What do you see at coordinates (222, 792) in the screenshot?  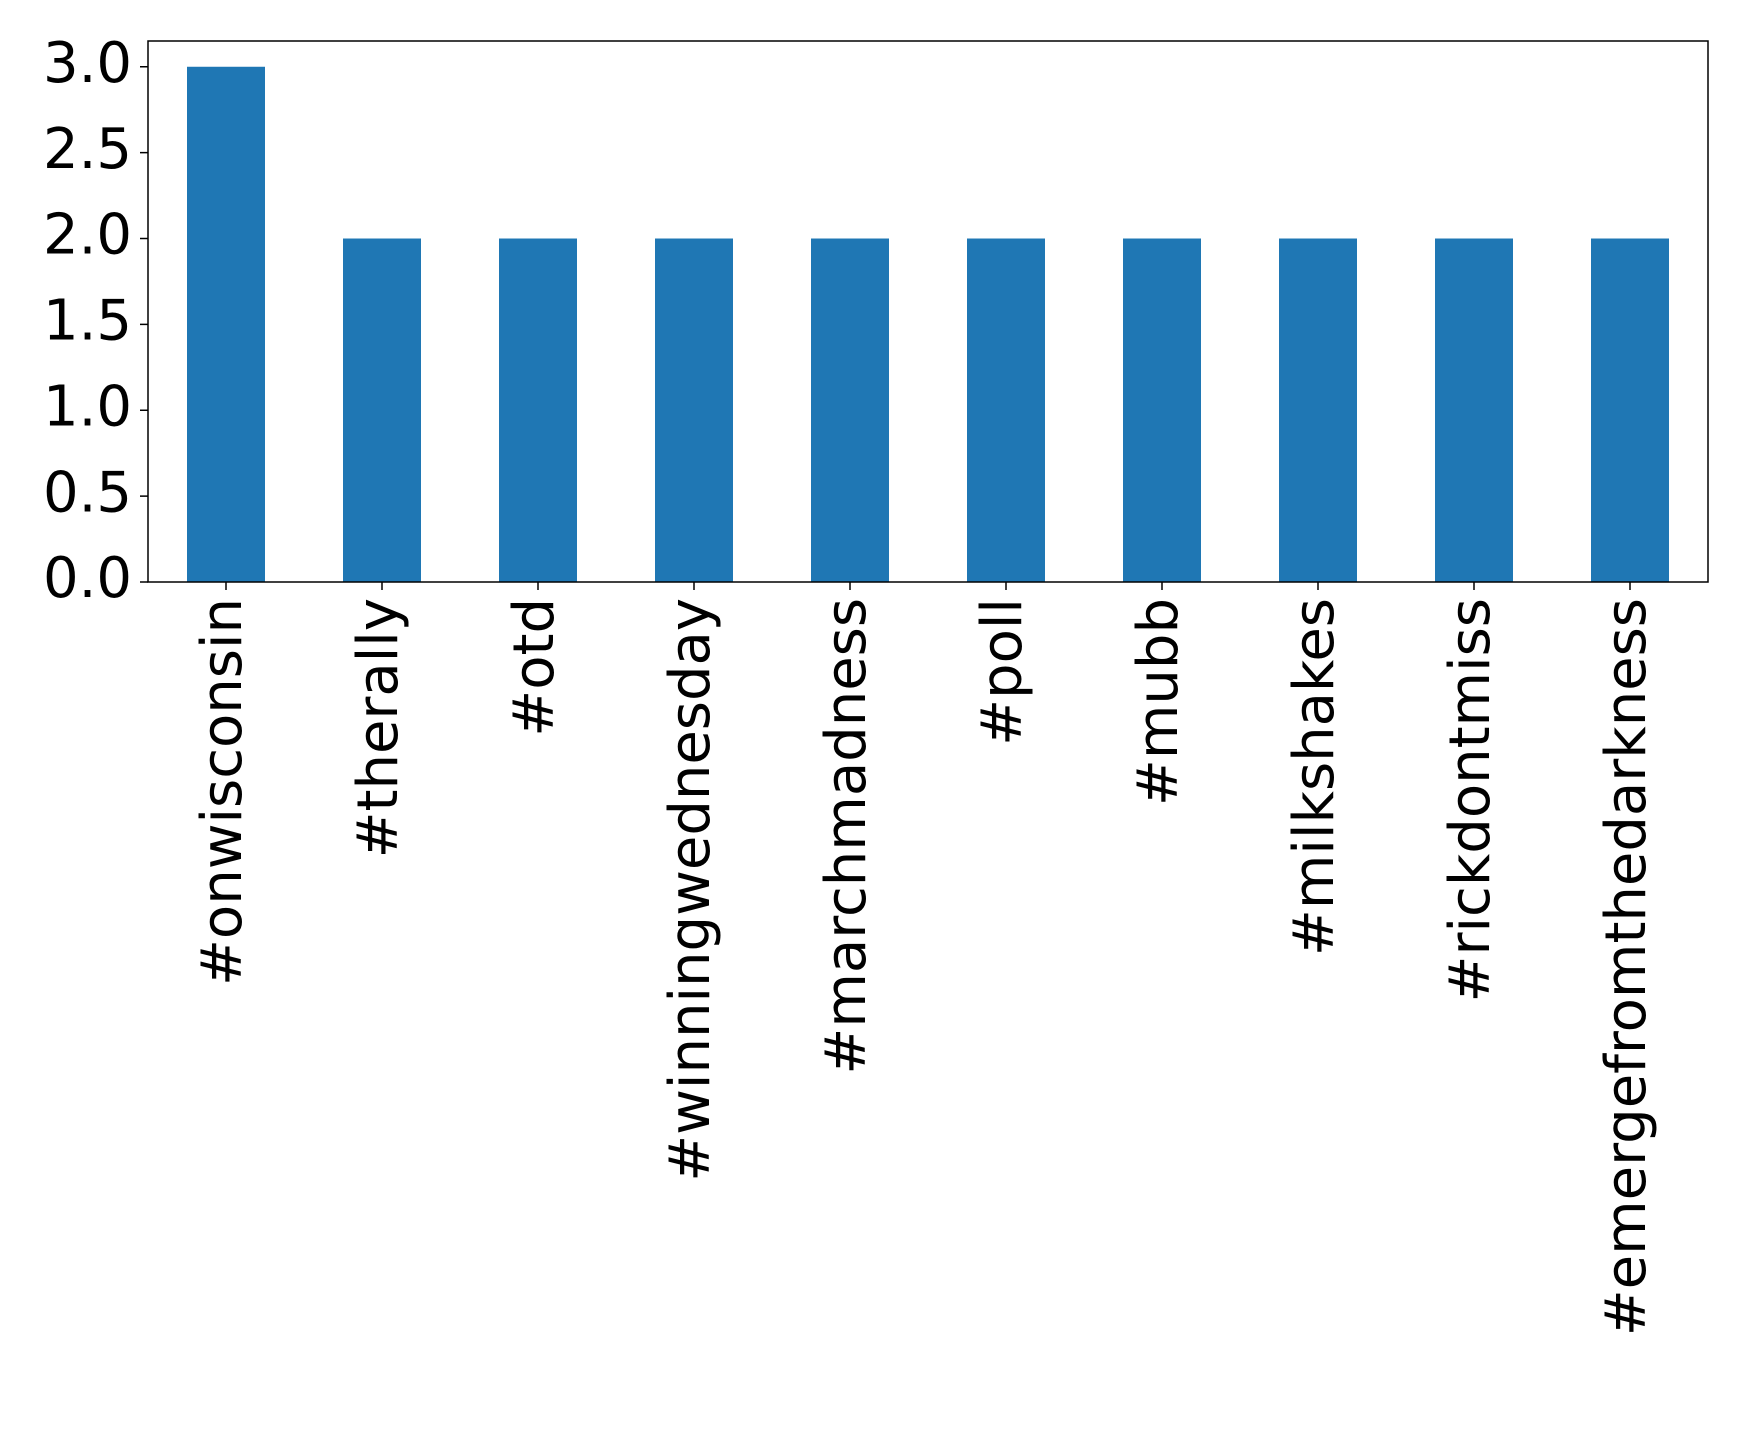 I see `x-tick-label: #onwisconsin` at bounding box center [222, 792].